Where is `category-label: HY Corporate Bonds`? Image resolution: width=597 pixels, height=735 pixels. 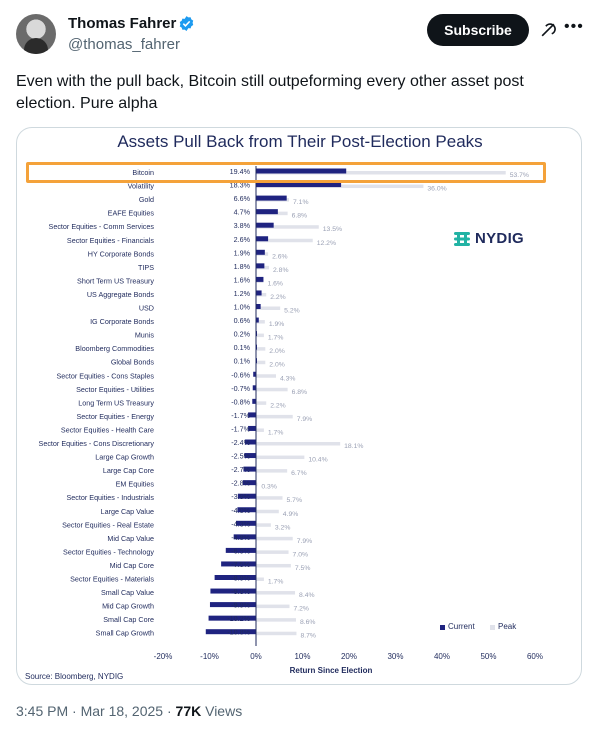
category-label: HY Corporate Bonds is located at coordinates (121, 253).